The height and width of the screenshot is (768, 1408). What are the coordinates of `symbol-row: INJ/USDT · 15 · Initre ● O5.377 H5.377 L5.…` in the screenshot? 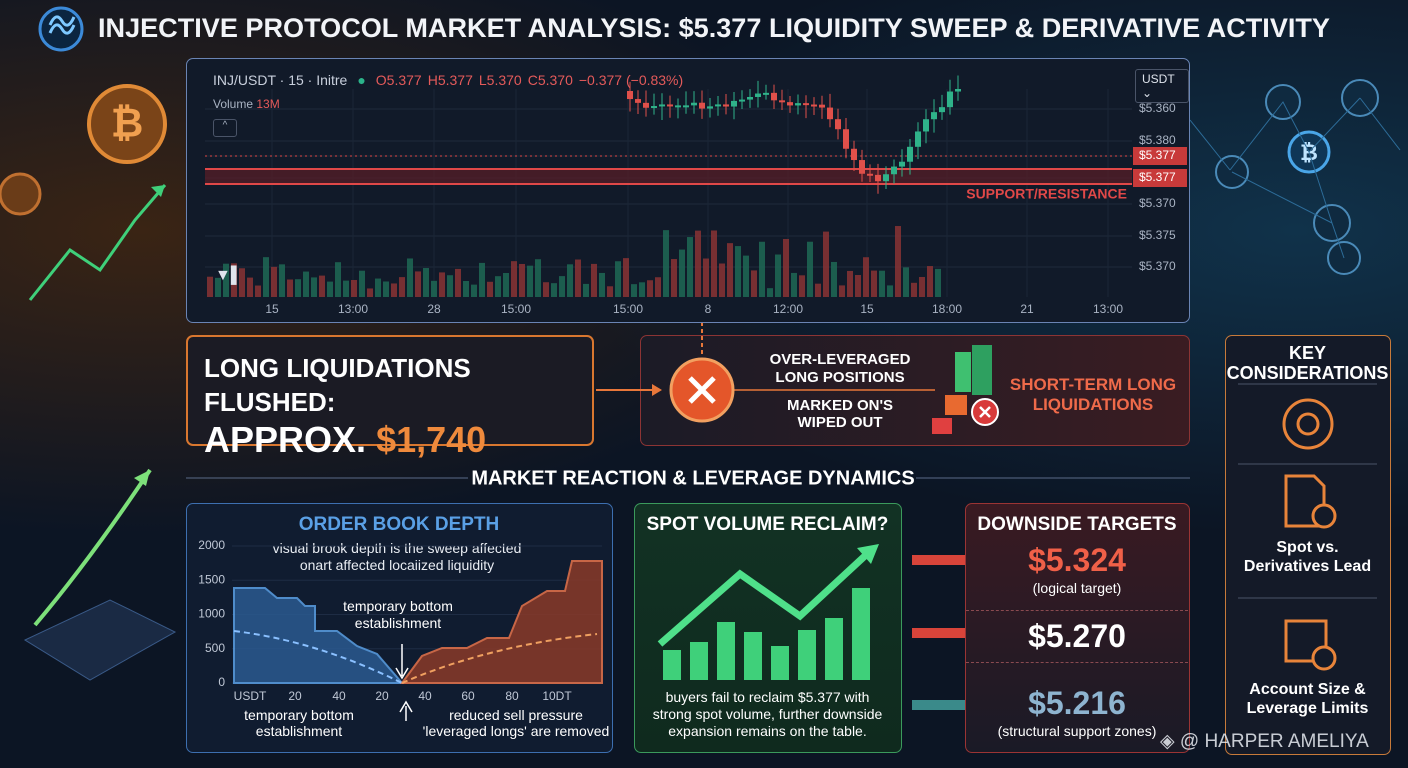 It's located at (448, 80).